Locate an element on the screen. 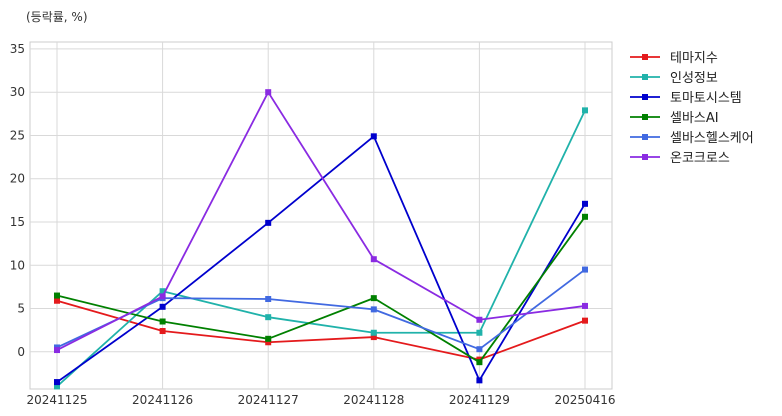 The height and width of the screenshot is (416, 782). y-tick-label: 15 is located at coordinates (17, 222).